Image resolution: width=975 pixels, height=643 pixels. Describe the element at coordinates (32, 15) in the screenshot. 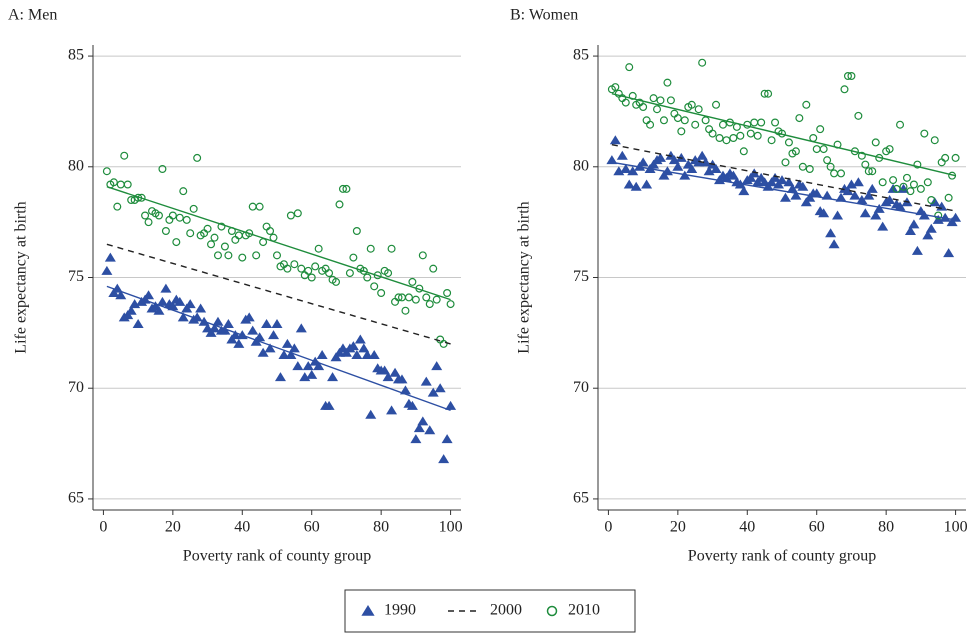

I see `panel-title: A: Men` at that location.